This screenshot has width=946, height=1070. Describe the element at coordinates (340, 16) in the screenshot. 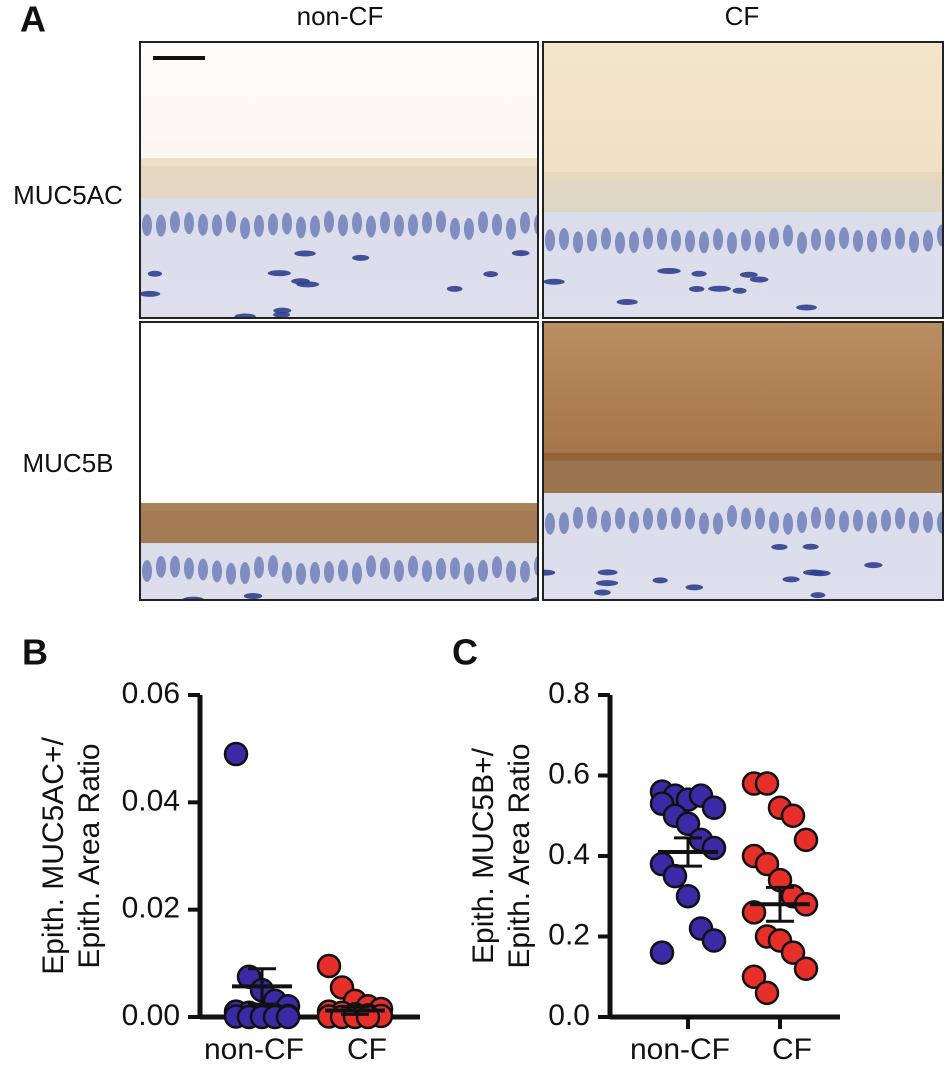

I see `column-header: non-CF` at that location.